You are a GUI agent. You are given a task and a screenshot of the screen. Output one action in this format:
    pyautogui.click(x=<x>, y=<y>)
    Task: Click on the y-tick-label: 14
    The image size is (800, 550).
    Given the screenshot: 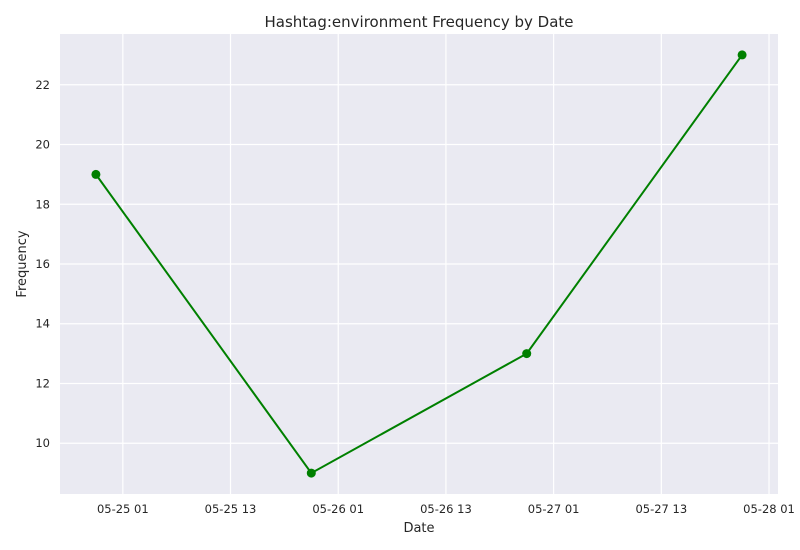 What is the action you would take?
    pyautogui.click(x=42, y=324)
    